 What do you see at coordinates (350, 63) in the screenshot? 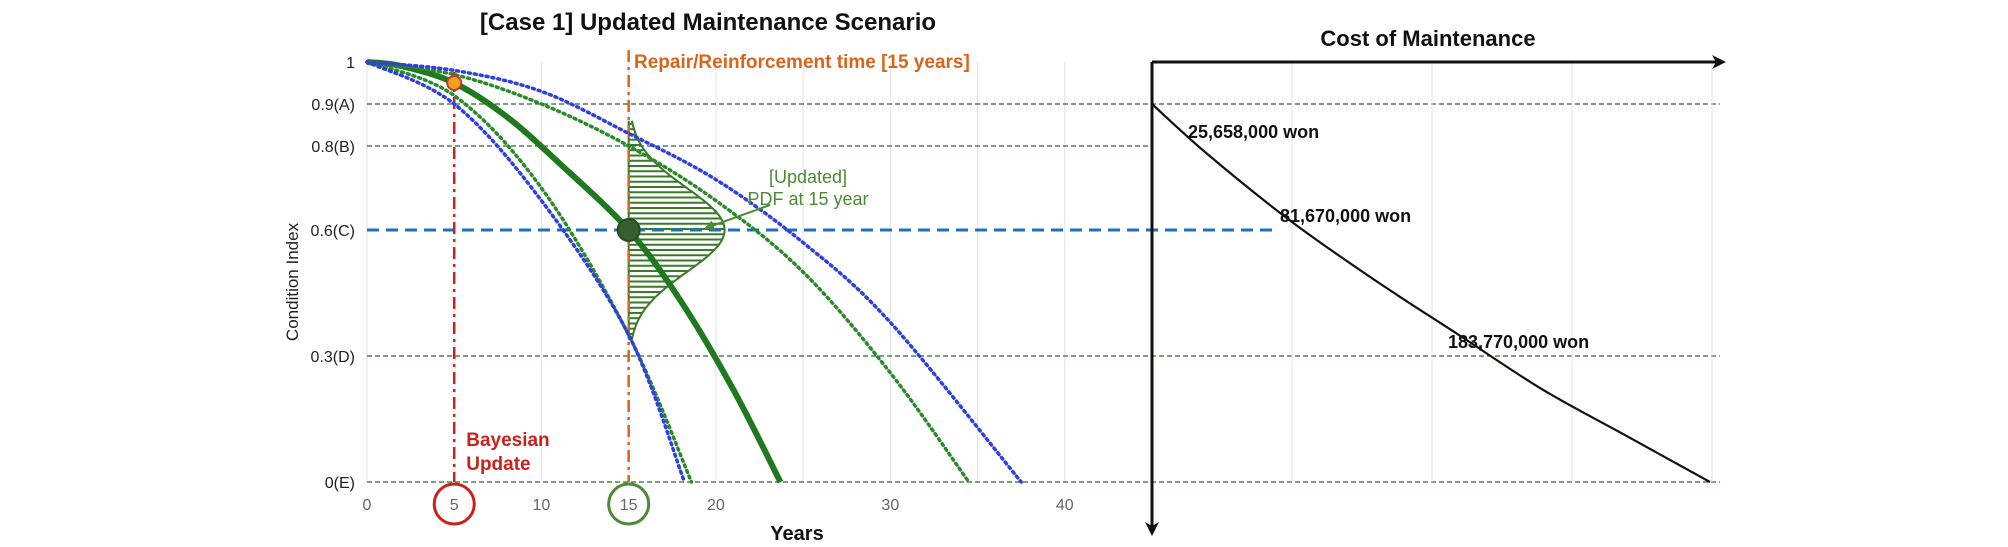
I see `y-tick-label: 1` at bounding box center [350, 63].